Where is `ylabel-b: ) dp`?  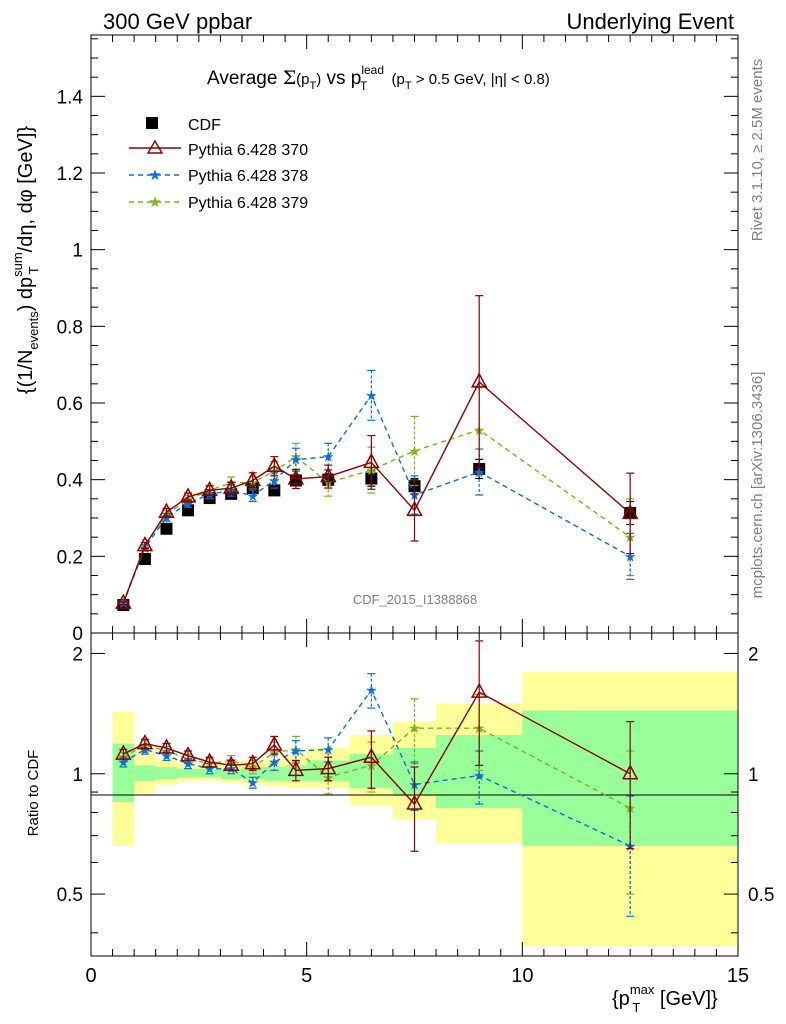 ylabel-b: ) dp is located at coordinates (26, 294).